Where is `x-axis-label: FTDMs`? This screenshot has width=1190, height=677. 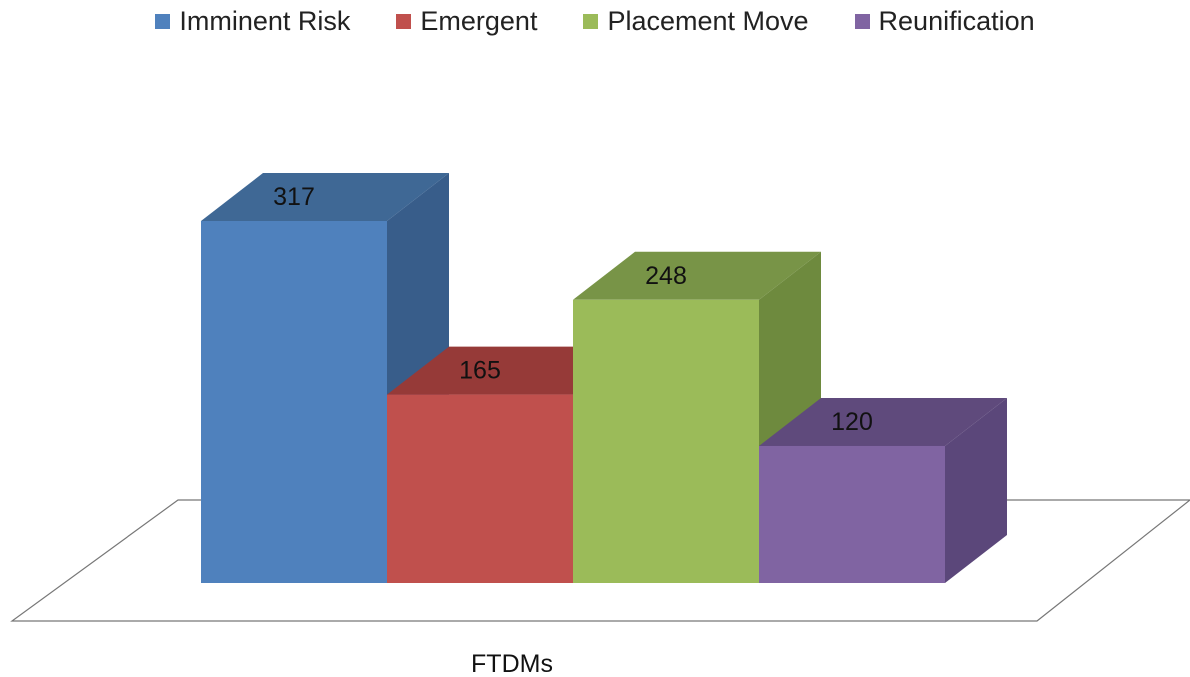 x-axis-label: FTDMs is located at coordinates (512, 663).